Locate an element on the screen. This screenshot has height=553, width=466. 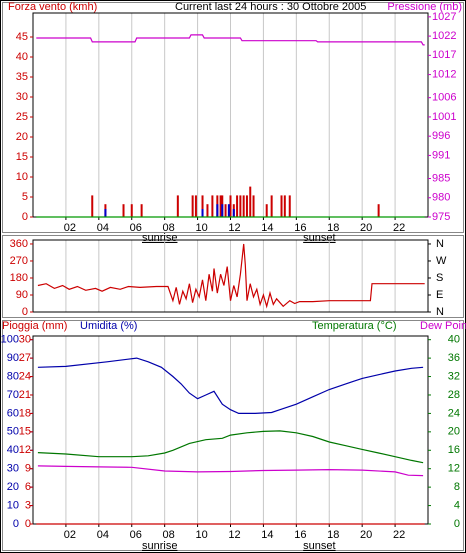
y3-tick-label: 30 is located at coordinates (25, 340).